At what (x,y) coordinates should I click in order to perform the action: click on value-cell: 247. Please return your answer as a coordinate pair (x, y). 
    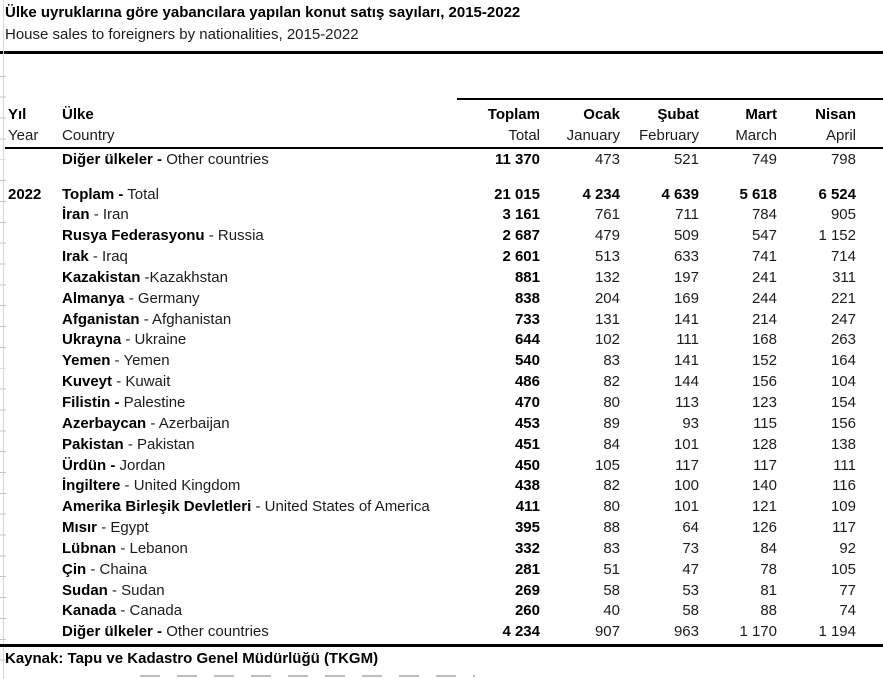
    Looking at the image, I should click on (843, 319).